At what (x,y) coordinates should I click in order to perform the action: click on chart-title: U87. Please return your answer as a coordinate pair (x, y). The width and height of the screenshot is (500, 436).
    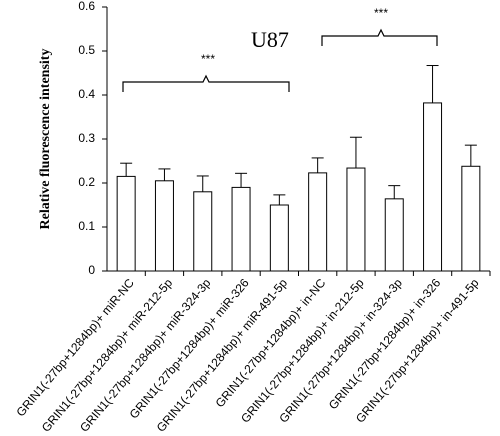
    Looking at the image, I should click on (270, 39).